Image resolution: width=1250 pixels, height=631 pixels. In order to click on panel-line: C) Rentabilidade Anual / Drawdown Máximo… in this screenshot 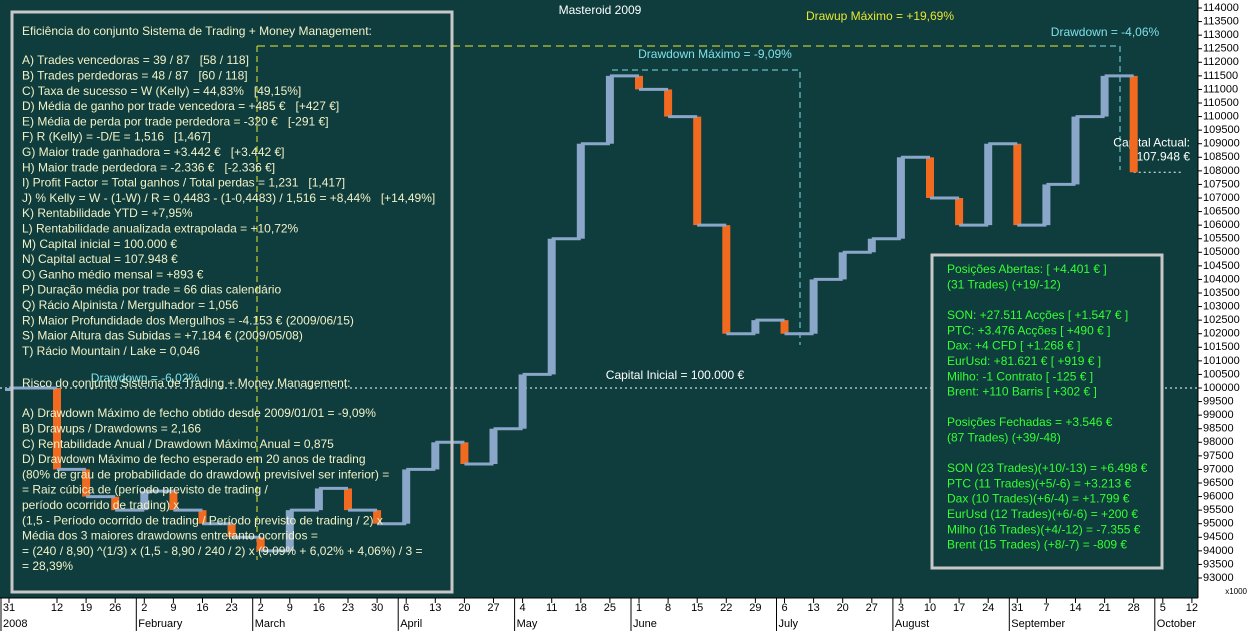, I will do `click(178, 444)`.